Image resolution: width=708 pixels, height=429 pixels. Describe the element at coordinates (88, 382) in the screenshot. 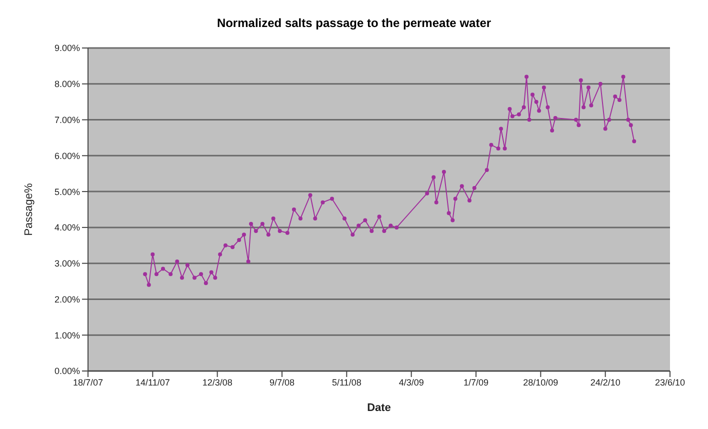

I see `x-tick-label: 18/7/07` at that location.